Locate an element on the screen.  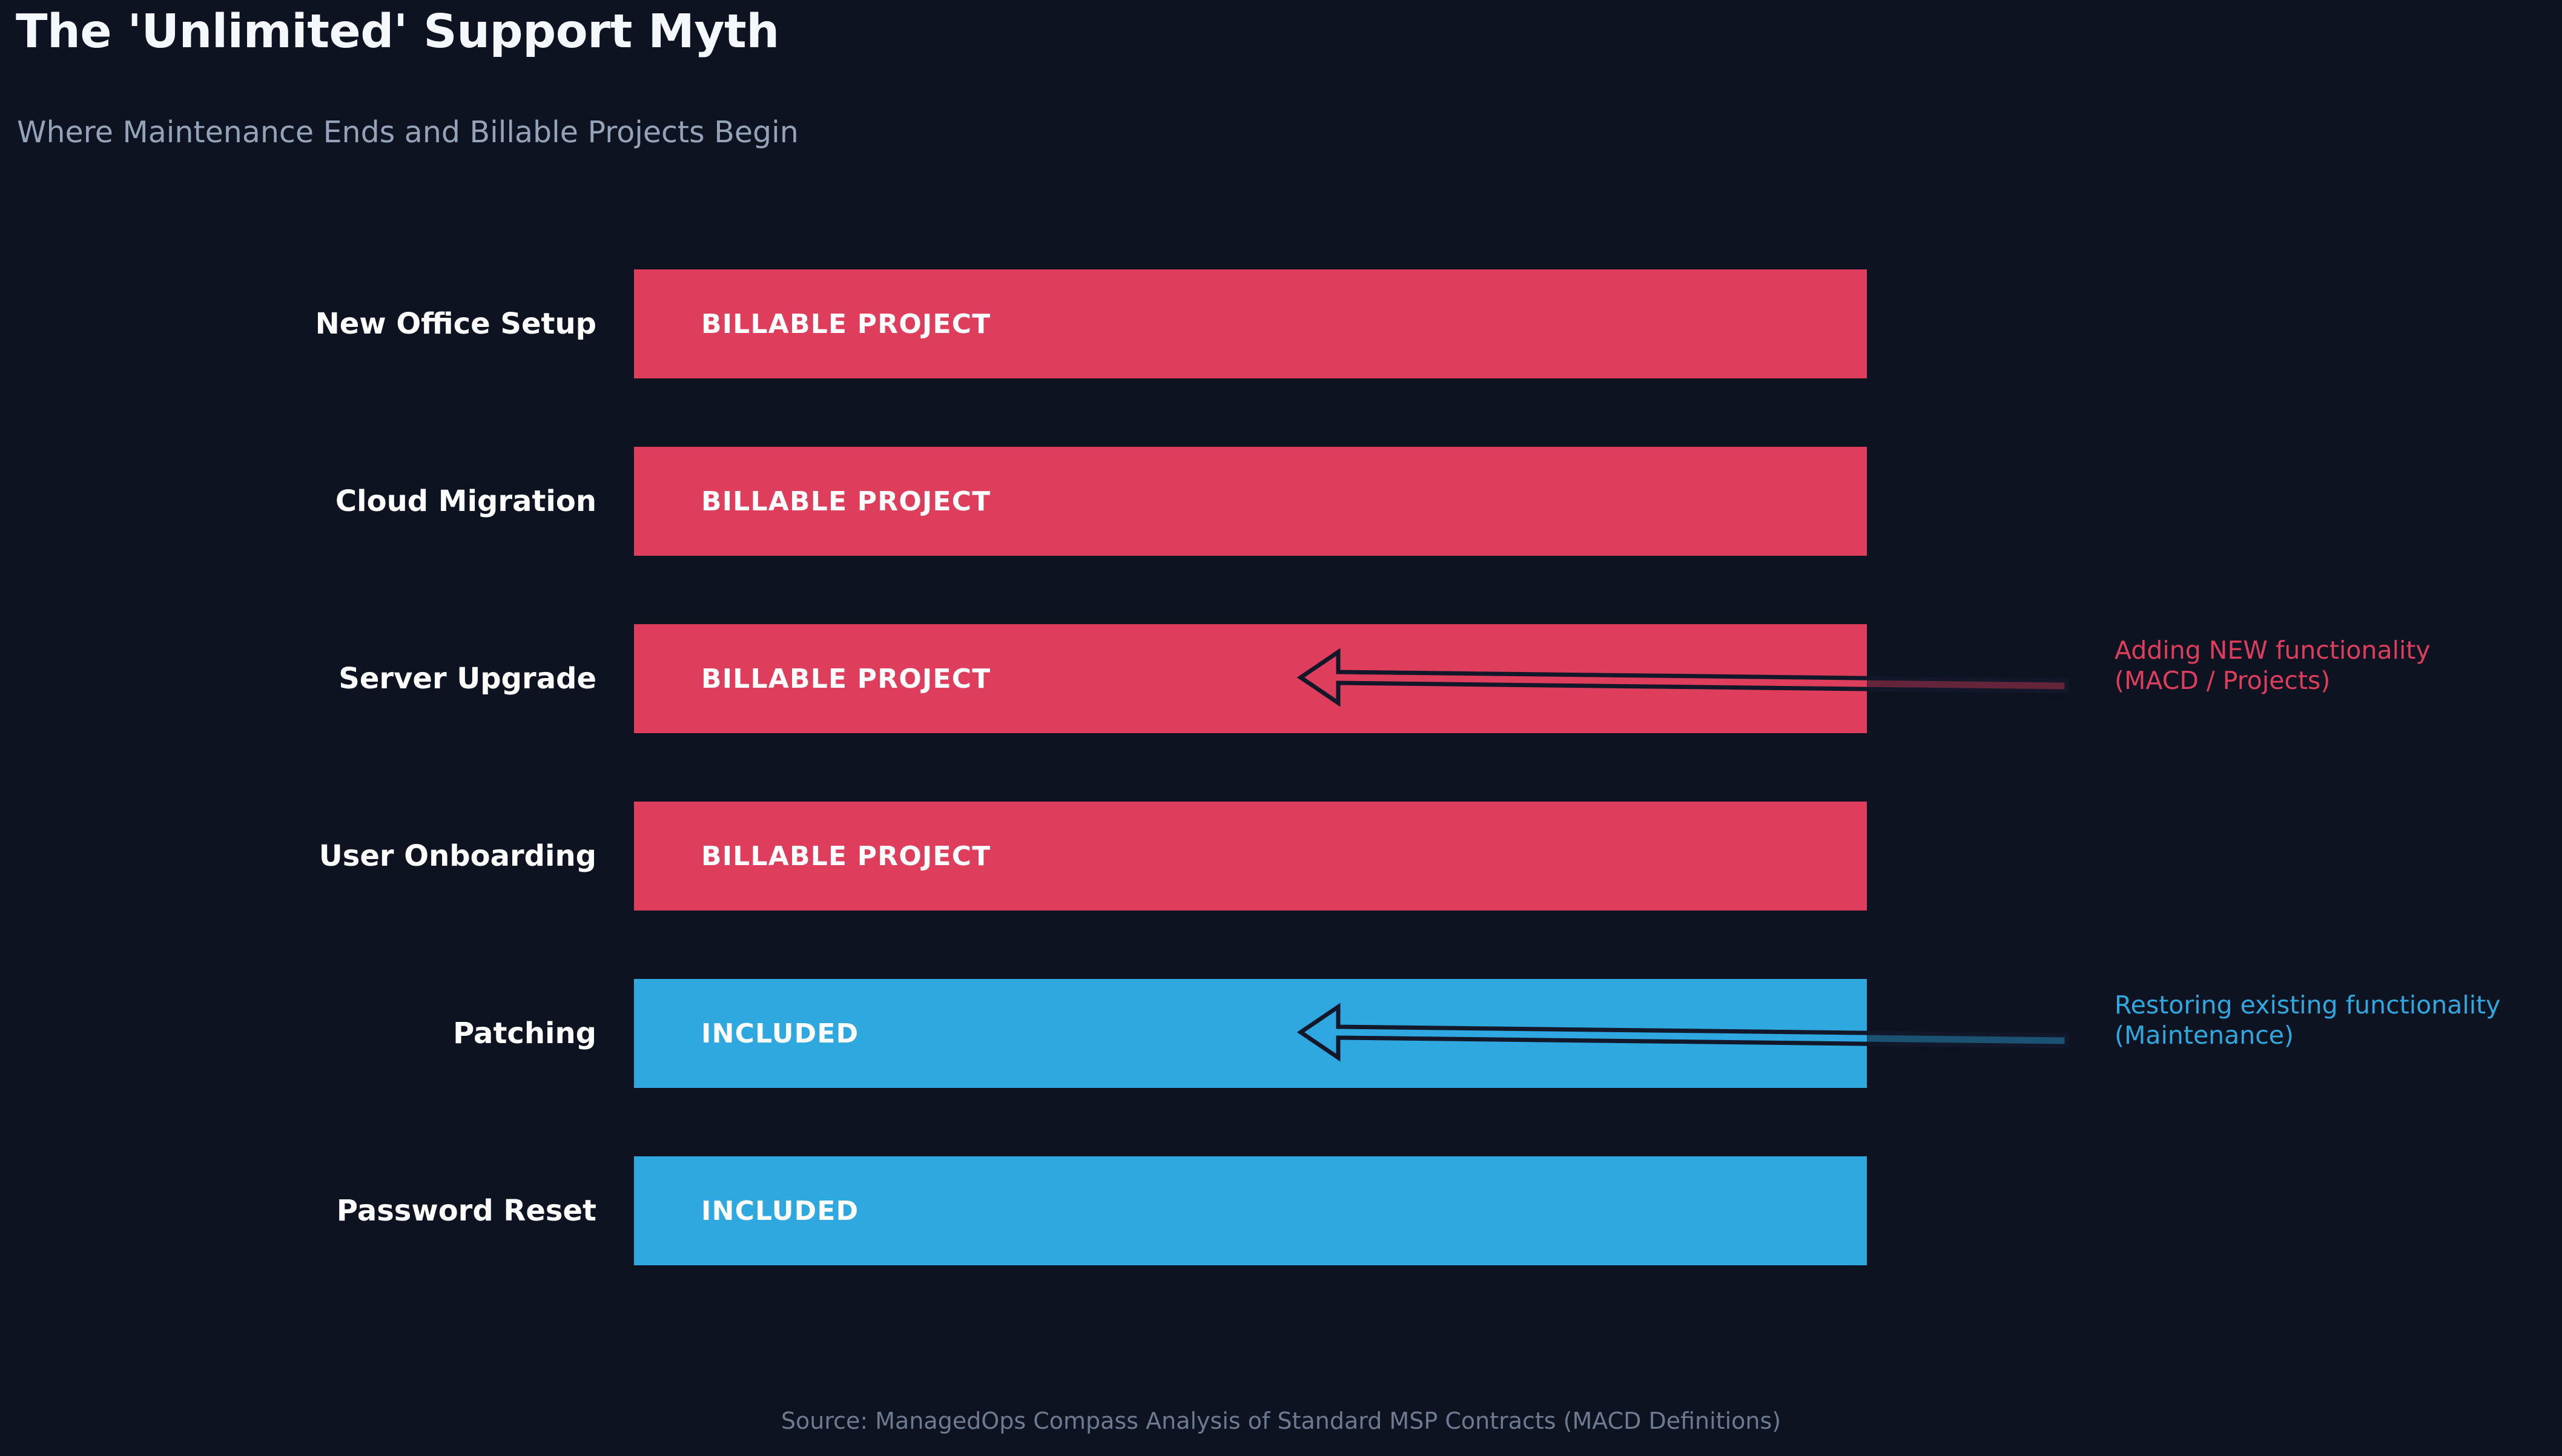
bar-row: New Office Setup BILLABLE PROJECT is located at coordinates (1281, 323).